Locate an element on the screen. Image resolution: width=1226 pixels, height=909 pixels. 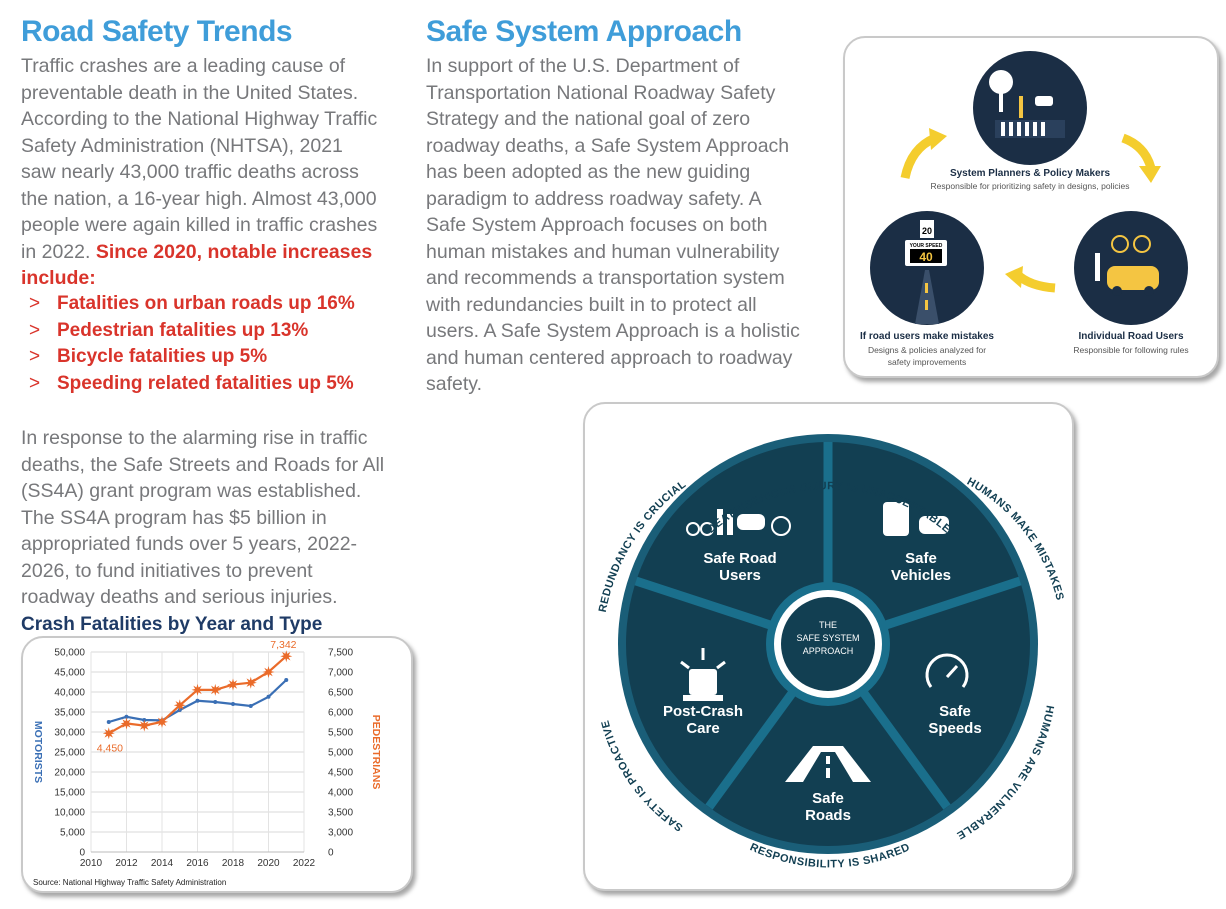
text-line: Traffic crashes are a leading cause of is located at coordinates (183, 66).